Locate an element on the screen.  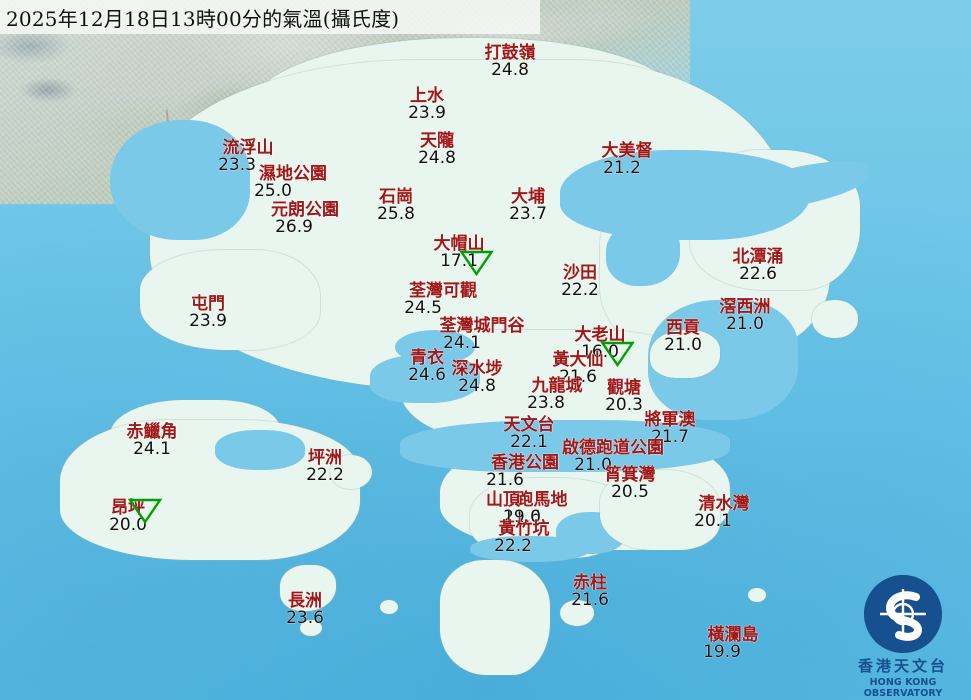
station-temperature-value: 19.9 is located at coordinates (722, 652).